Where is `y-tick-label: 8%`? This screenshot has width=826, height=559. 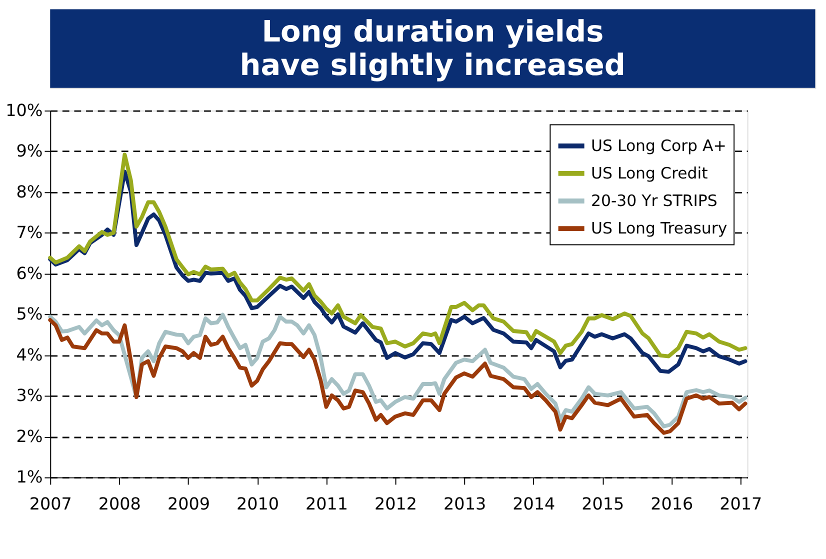
y-tick-label: 8% is located at coordinates (29, 191).